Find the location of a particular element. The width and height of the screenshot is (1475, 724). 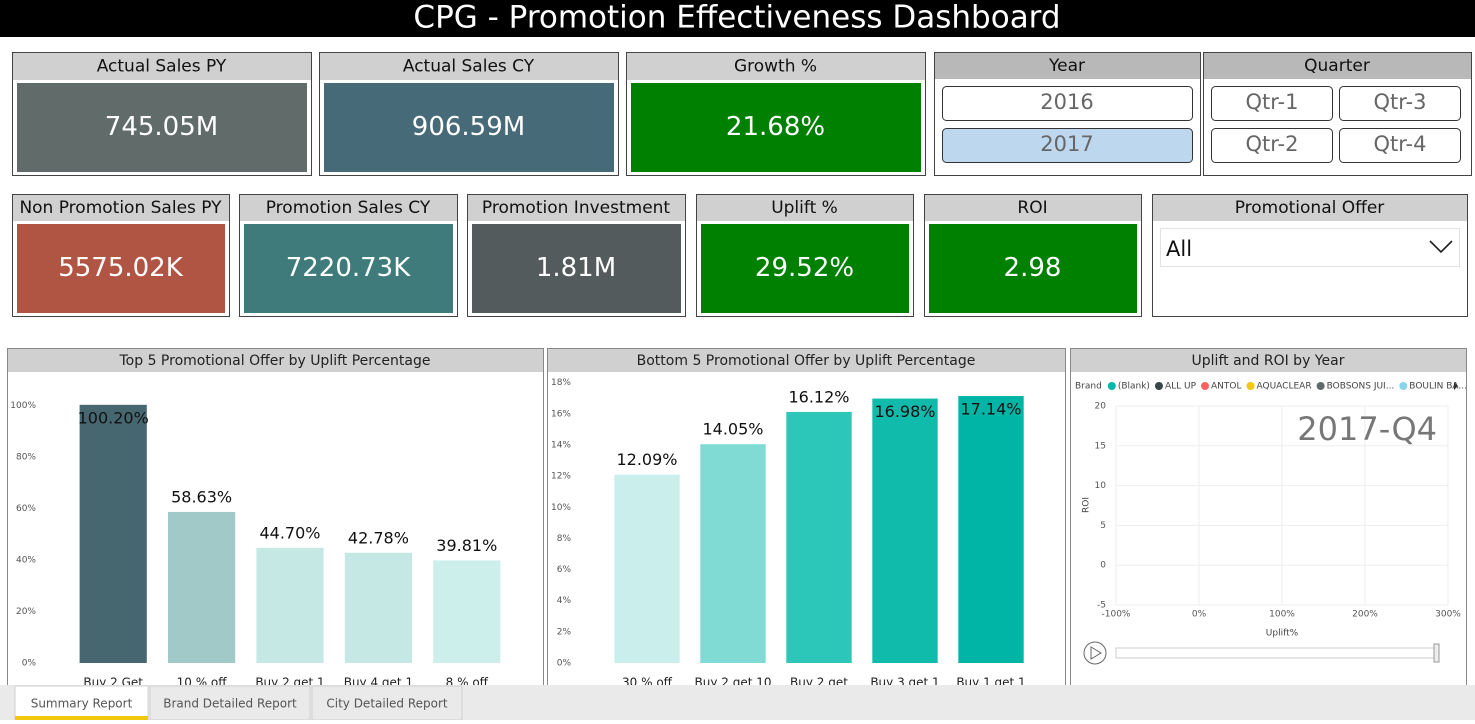

legend-more is located at coordinates (1456, 386).